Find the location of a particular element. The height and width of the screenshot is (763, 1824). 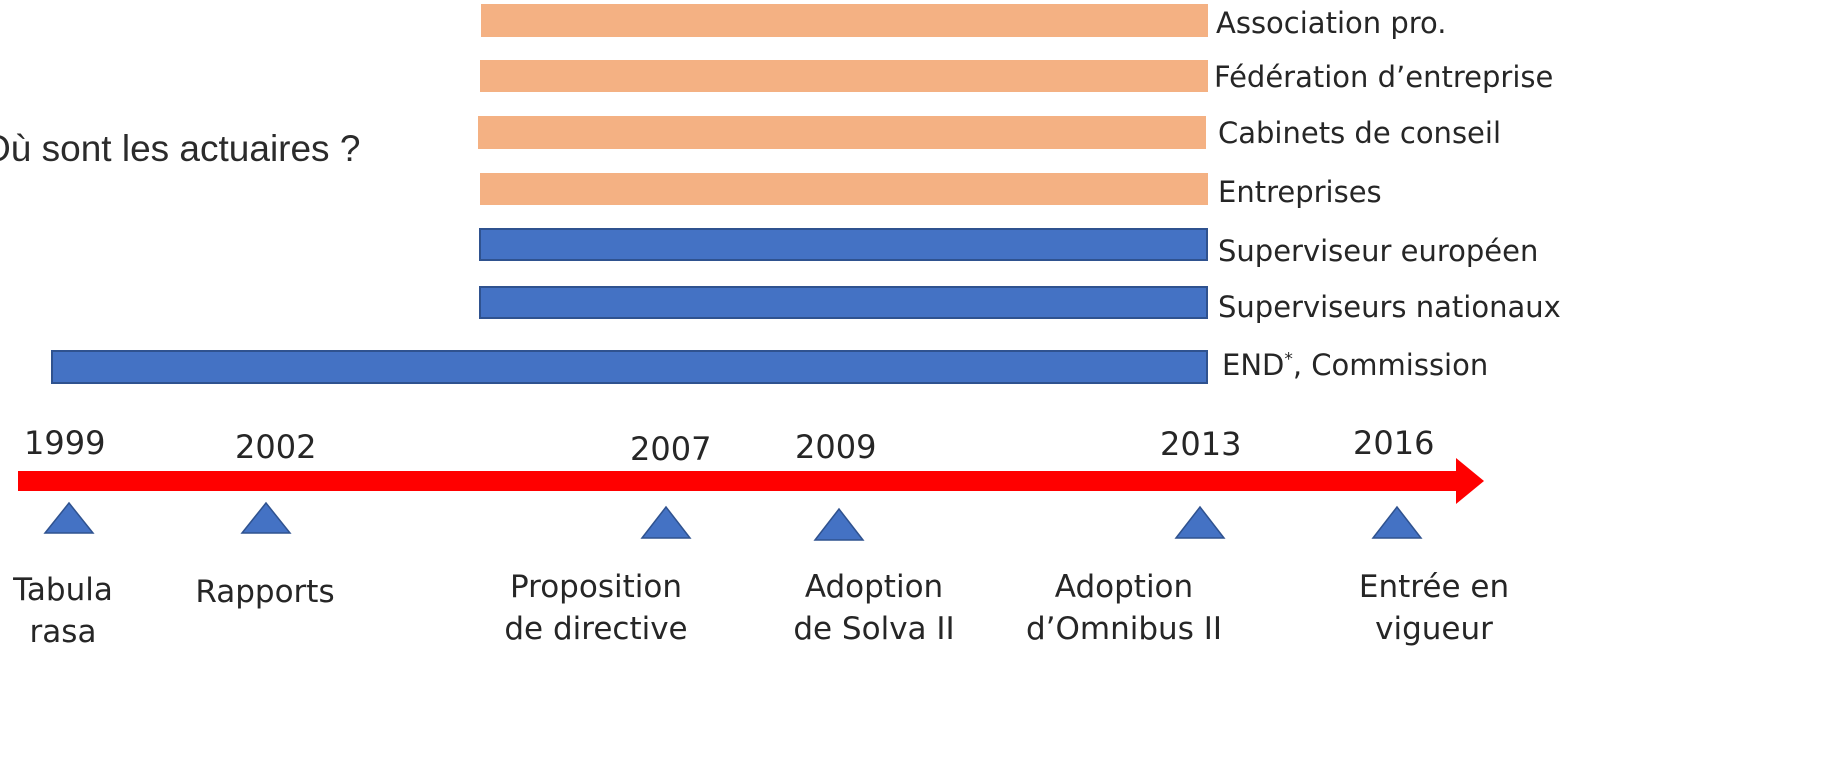

marker-2013-triangle is located at coordinates (1200, 522).